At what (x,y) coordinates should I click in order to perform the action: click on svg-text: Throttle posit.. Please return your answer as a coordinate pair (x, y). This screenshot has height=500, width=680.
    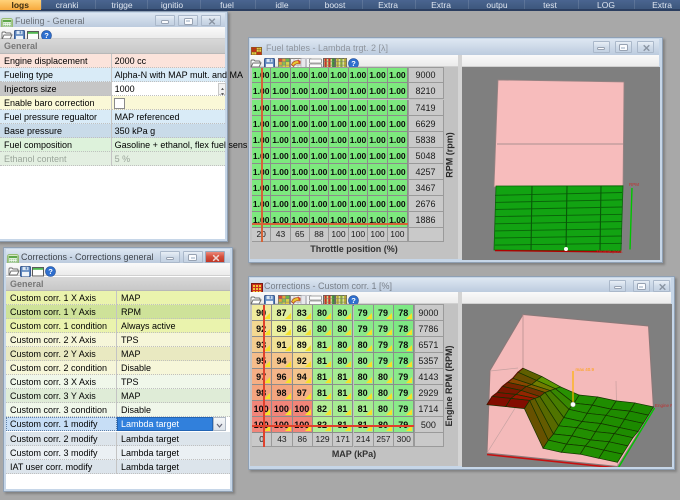
    Looking at the image, I should click on (609, 251).